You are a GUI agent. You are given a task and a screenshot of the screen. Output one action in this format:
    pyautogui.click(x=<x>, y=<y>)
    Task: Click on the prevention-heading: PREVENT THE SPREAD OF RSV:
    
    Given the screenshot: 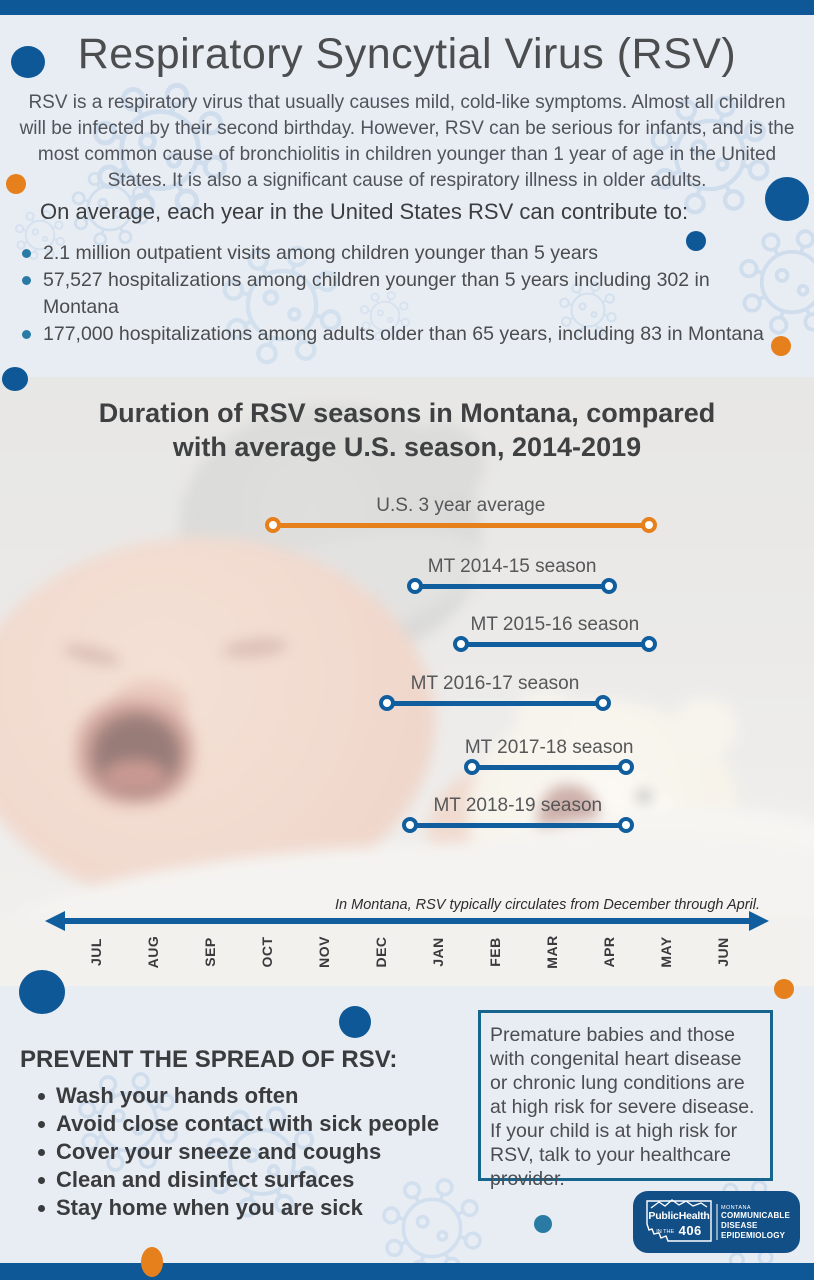 What is the action you would take?
    pyautogui.click(x=209, y=1059)
    